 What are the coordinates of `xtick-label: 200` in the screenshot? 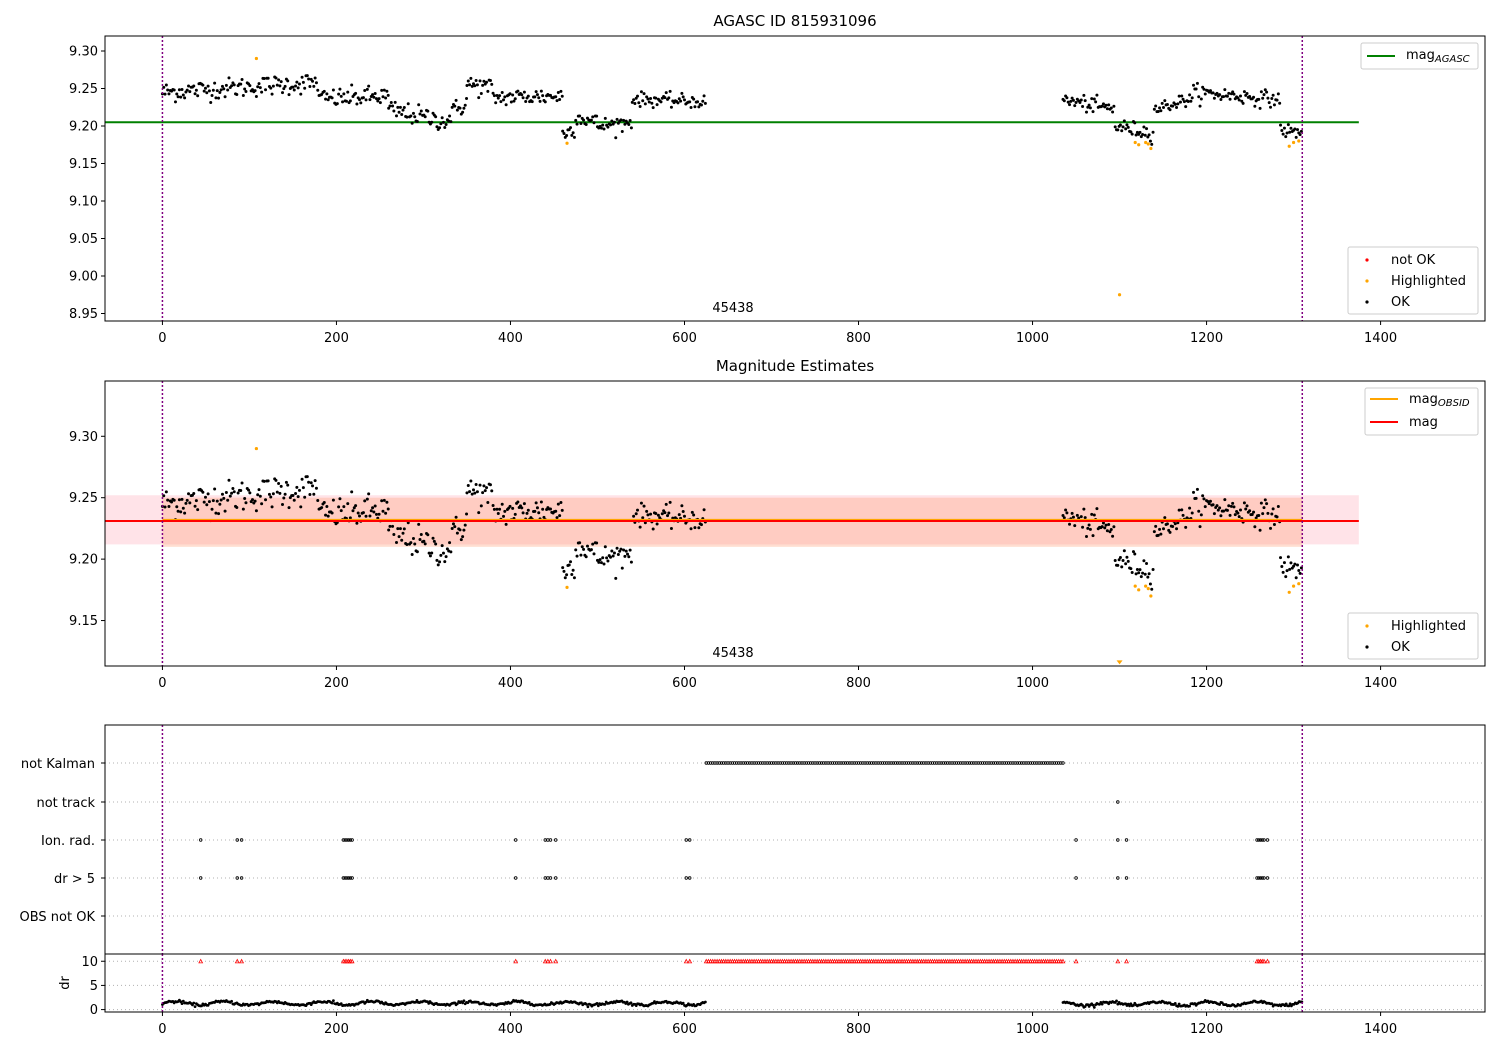 It's located at (336, 683).